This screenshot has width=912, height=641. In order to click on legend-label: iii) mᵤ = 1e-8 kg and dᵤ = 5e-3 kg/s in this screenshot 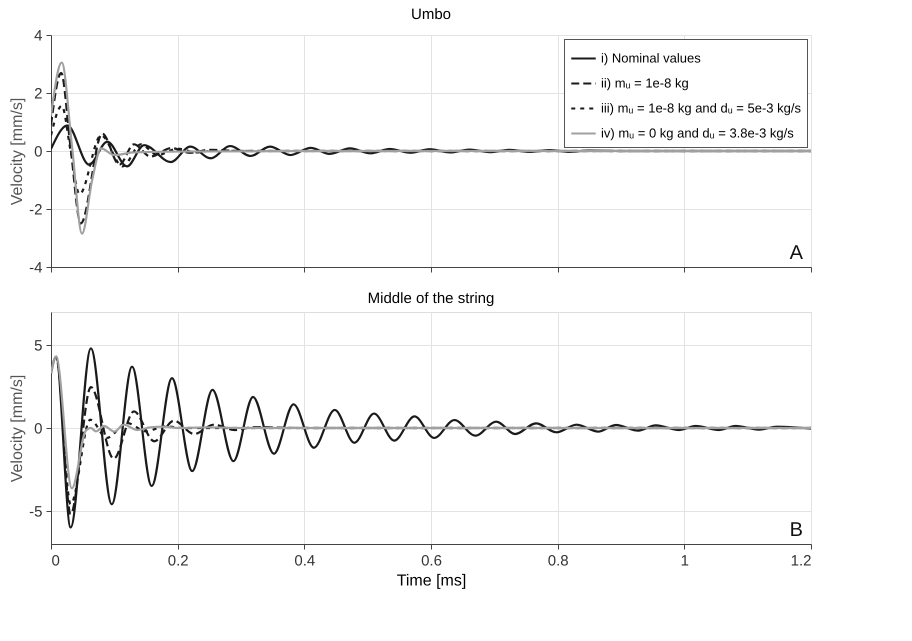, I will do `click(701, 108)`.